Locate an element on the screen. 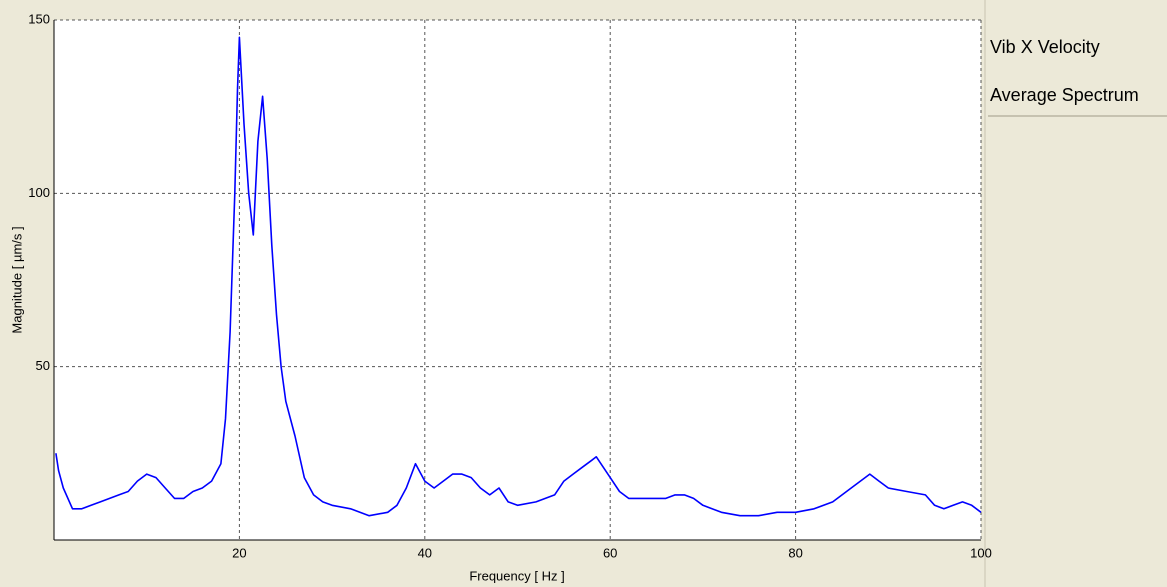 This screenshot has height=587, width=1167. y-tick-label: 50 is located at coordinates (43, 365).